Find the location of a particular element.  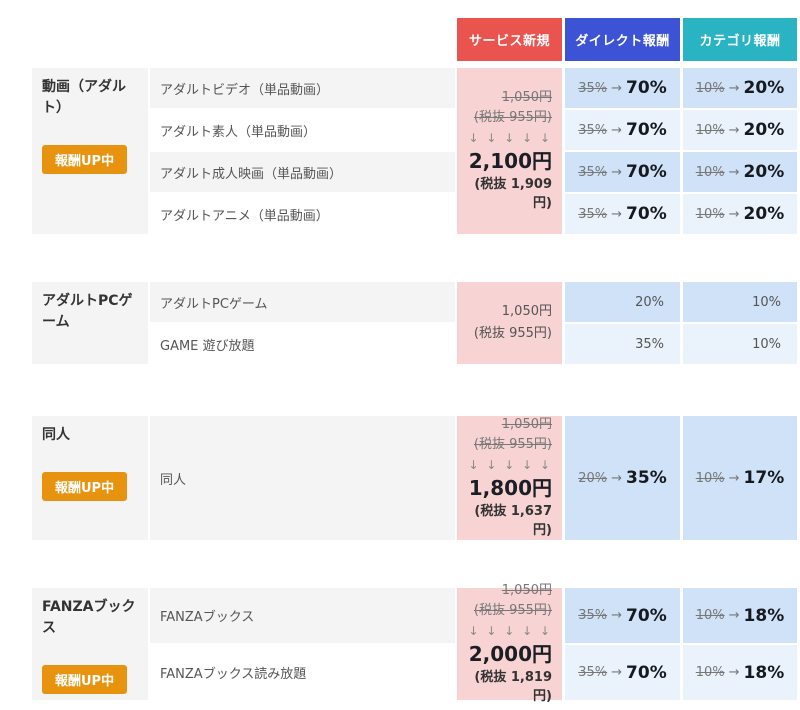

price-cell-new-service: 1,050円 (税抜 955円) is located at coordinates (509, 323).